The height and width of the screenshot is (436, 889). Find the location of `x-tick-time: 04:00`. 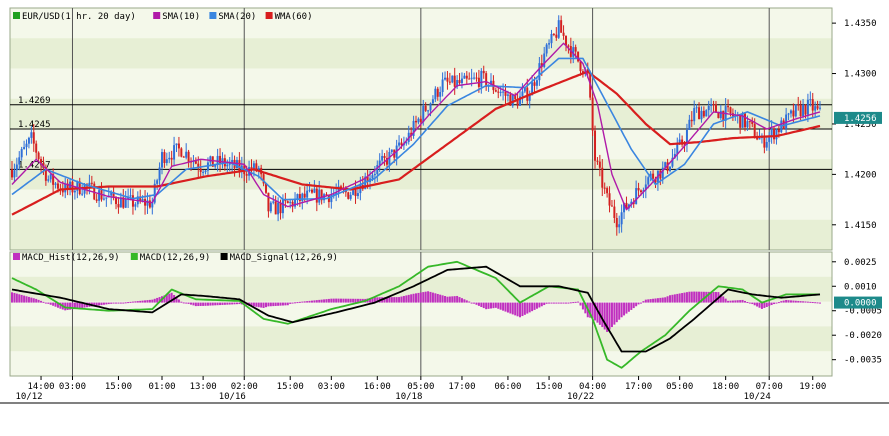

x-tick-time: 04:00 is located at coordinates (592, 387).